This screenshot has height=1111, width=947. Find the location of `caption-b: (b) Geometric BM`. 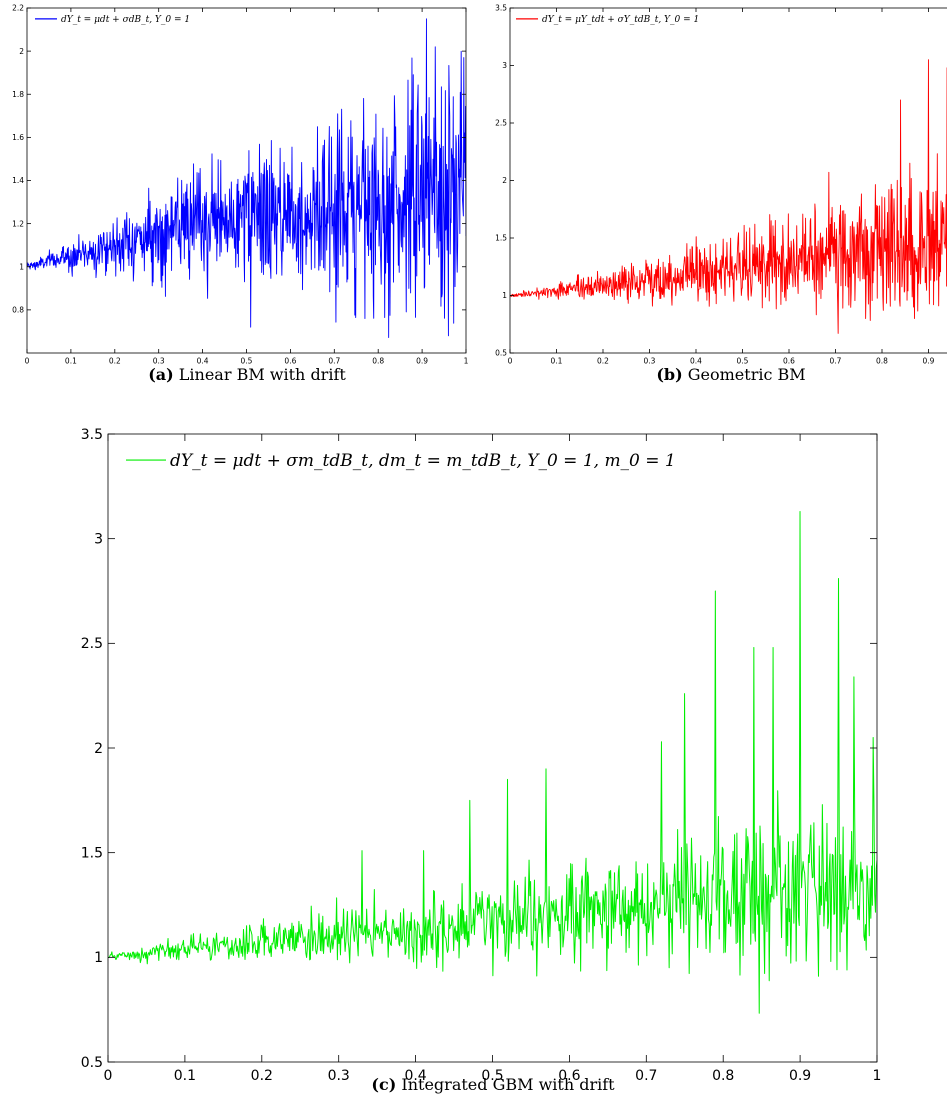

caption-b: (b) Geometric BM is located at coordinates (730, 374).